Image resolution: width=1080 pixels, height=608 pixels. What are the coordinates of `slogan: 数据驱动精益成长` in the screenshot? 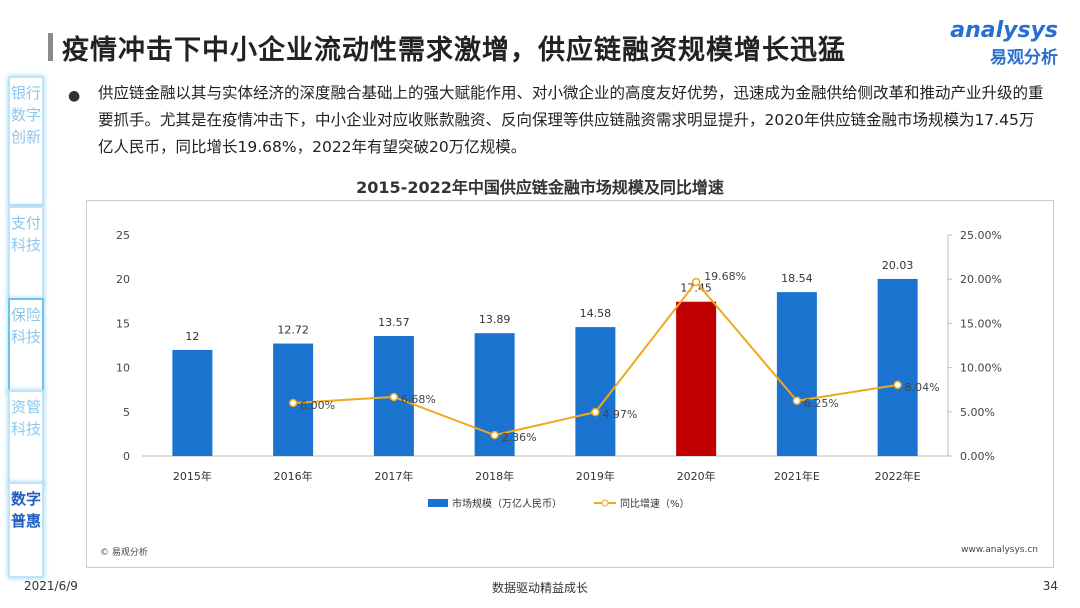 It's located at (540, 588).